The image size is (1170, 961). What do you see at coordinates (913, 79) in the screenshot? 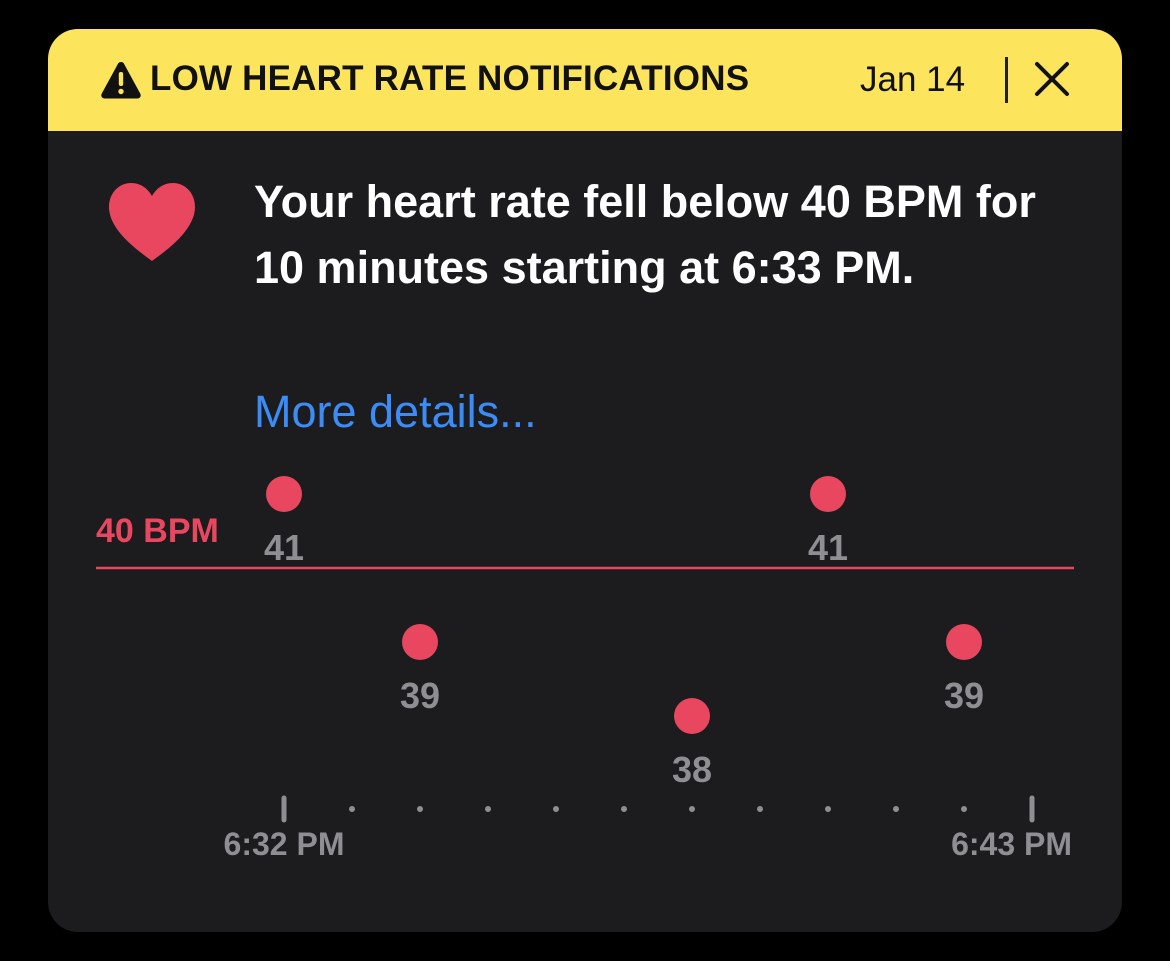
I see `banner-date: Jan 14` at bounding box center [913, 79].